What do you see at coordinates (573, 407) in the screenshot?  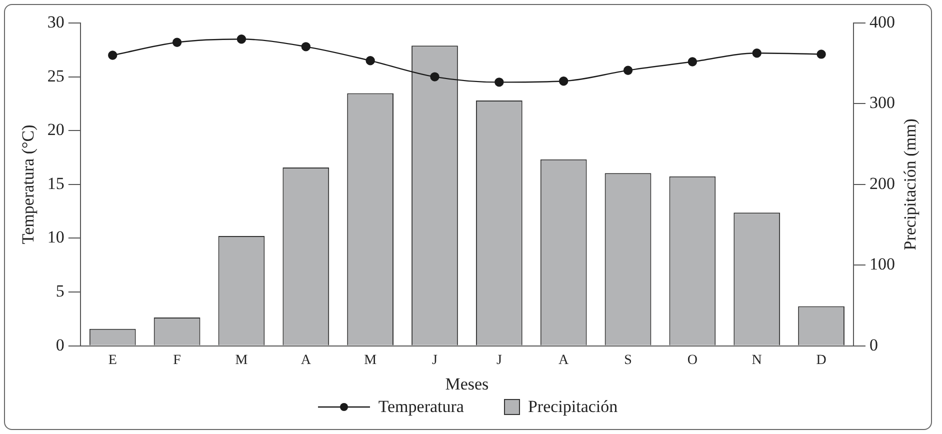 I see `legend-label: Precipitación` at bounding box center [573, 407].